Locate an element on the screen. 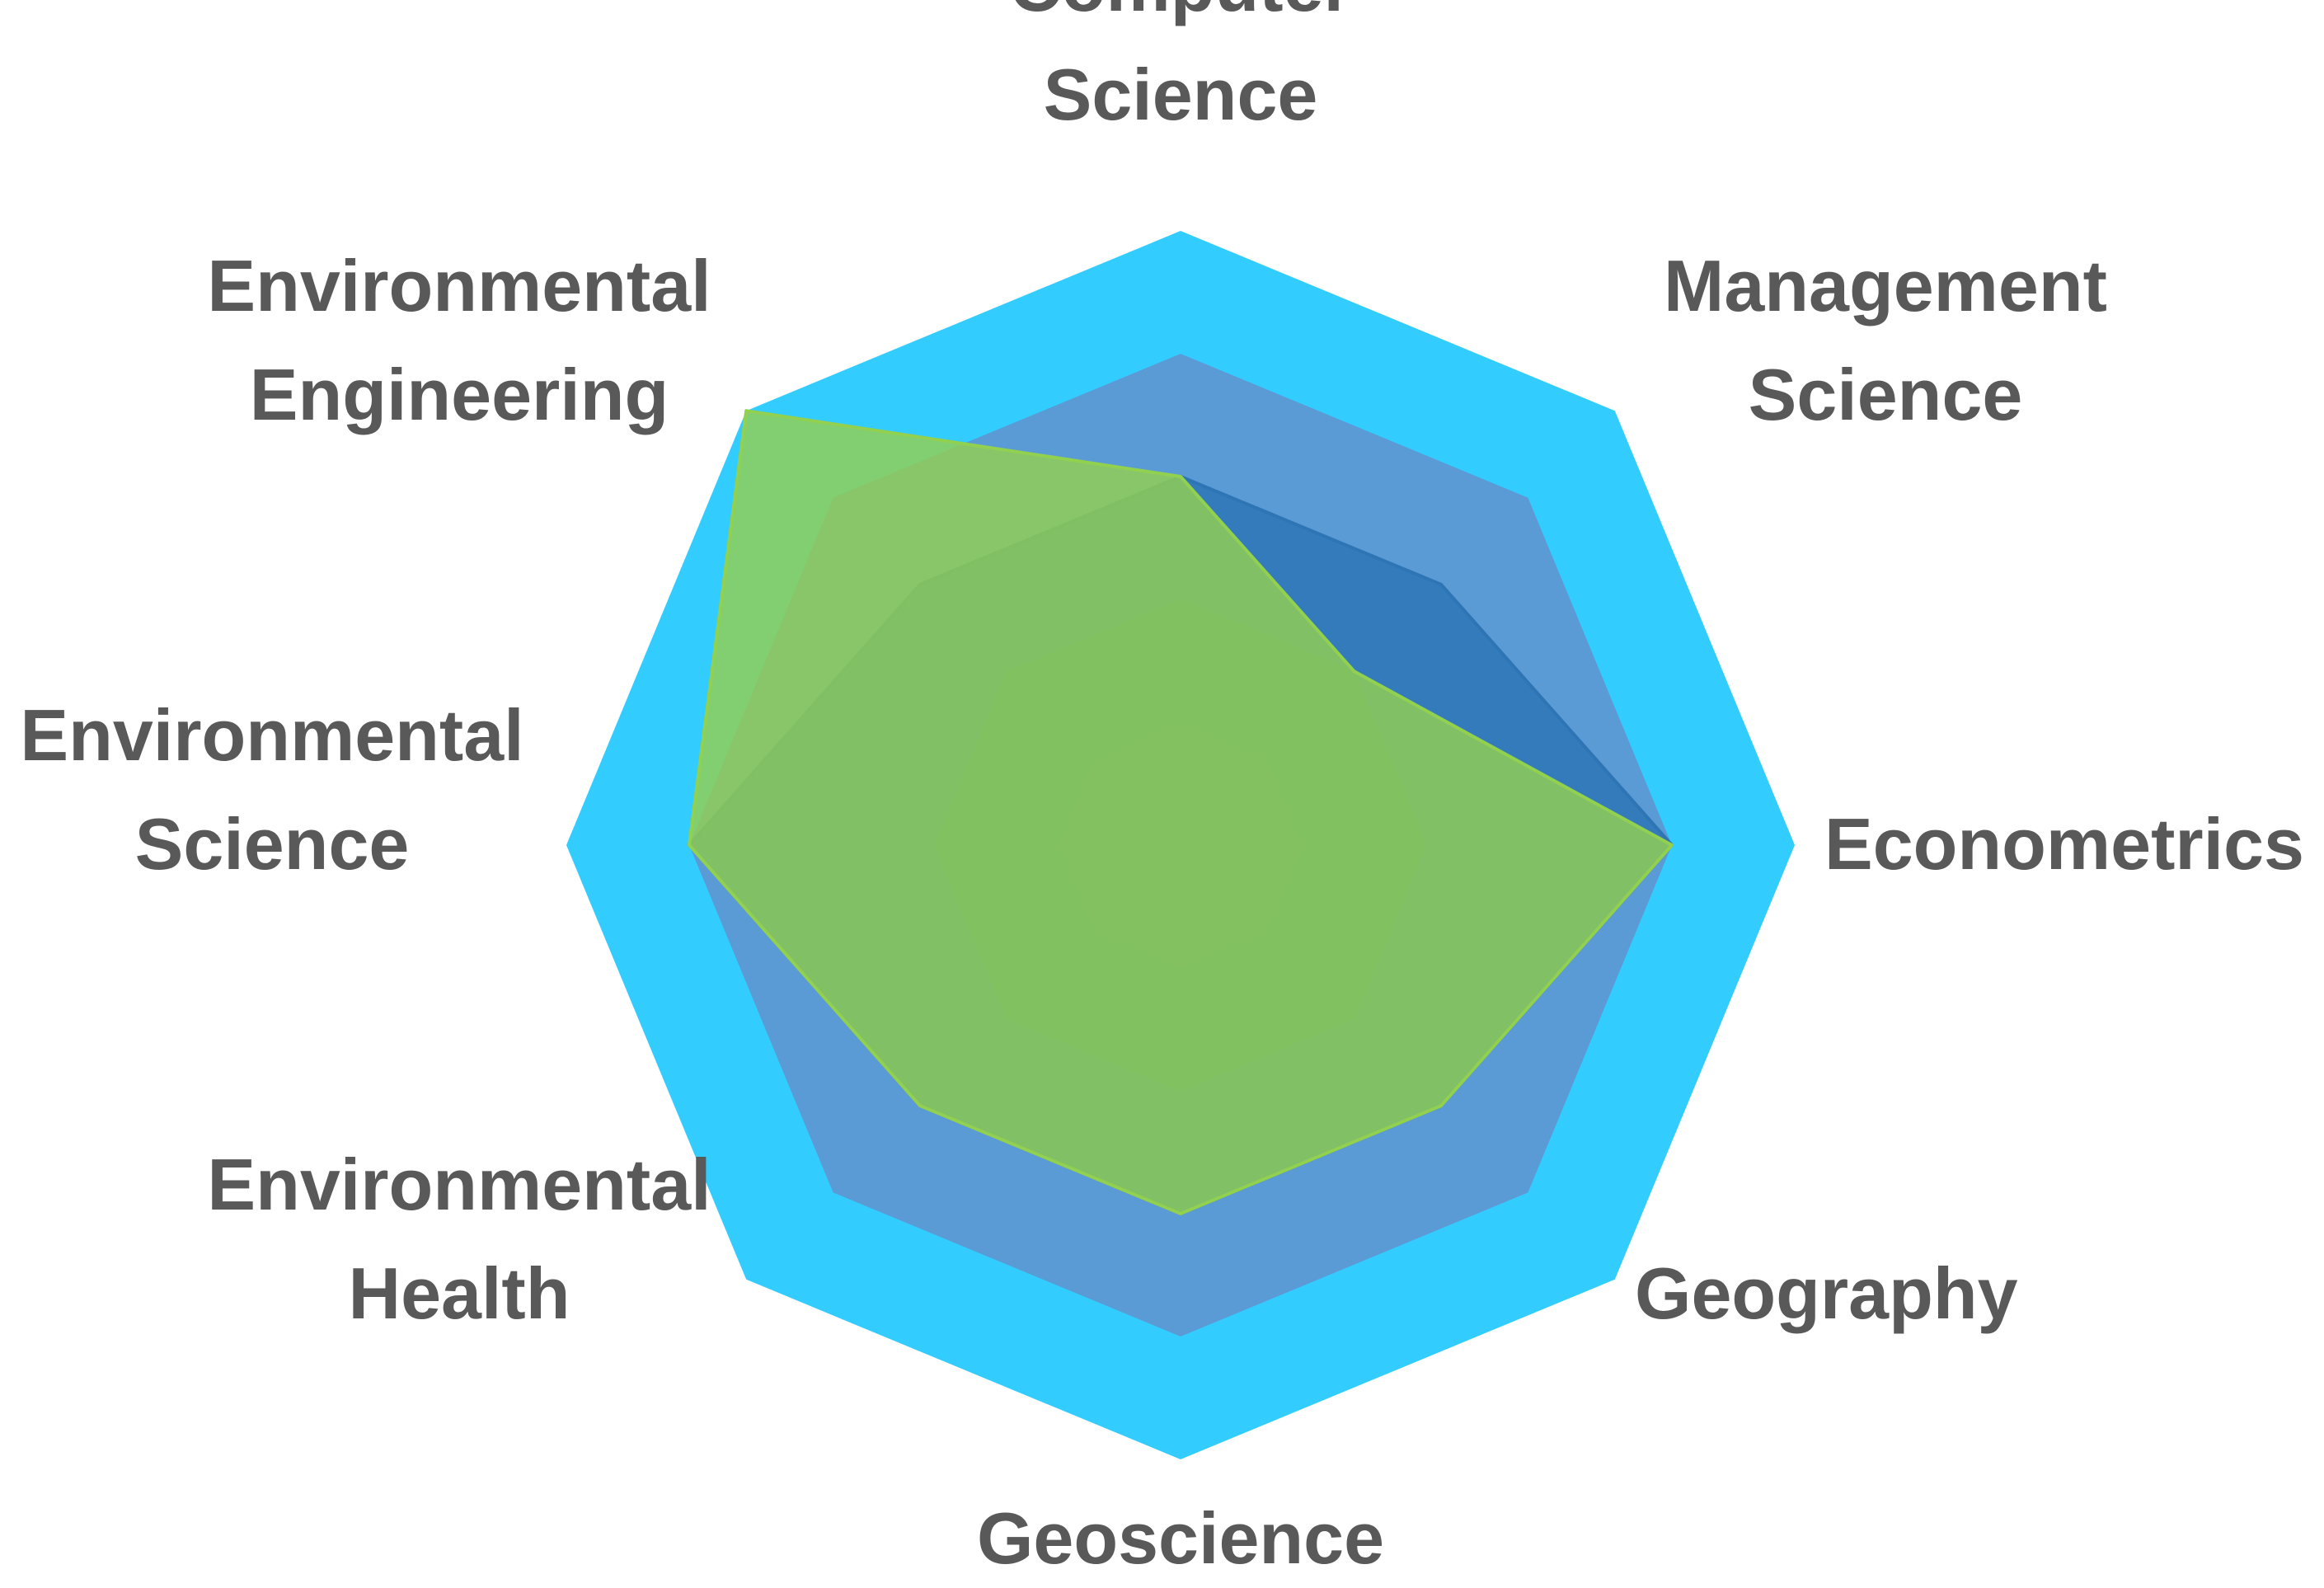 The image size is (2324, 1588). axis-label-management-science: Management Science is located at coordinates (1885, 340).